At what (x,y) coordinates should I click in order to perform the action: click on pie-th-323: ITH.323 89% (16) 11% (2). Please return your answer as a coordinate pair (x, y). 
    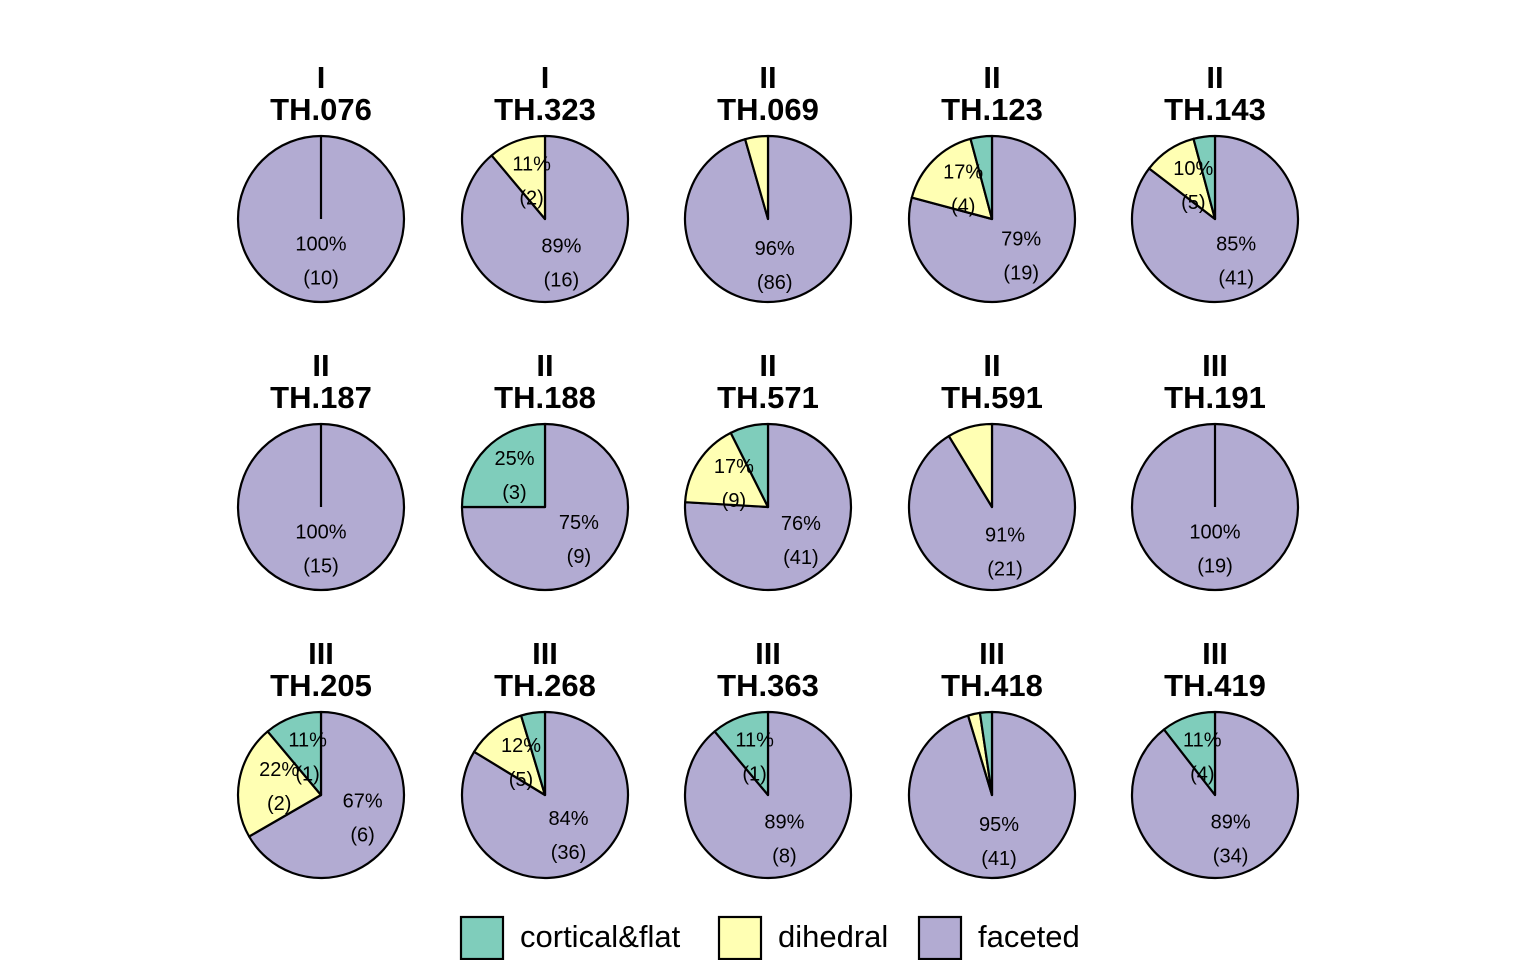
    Looking at the image, I should click on (545, 182).